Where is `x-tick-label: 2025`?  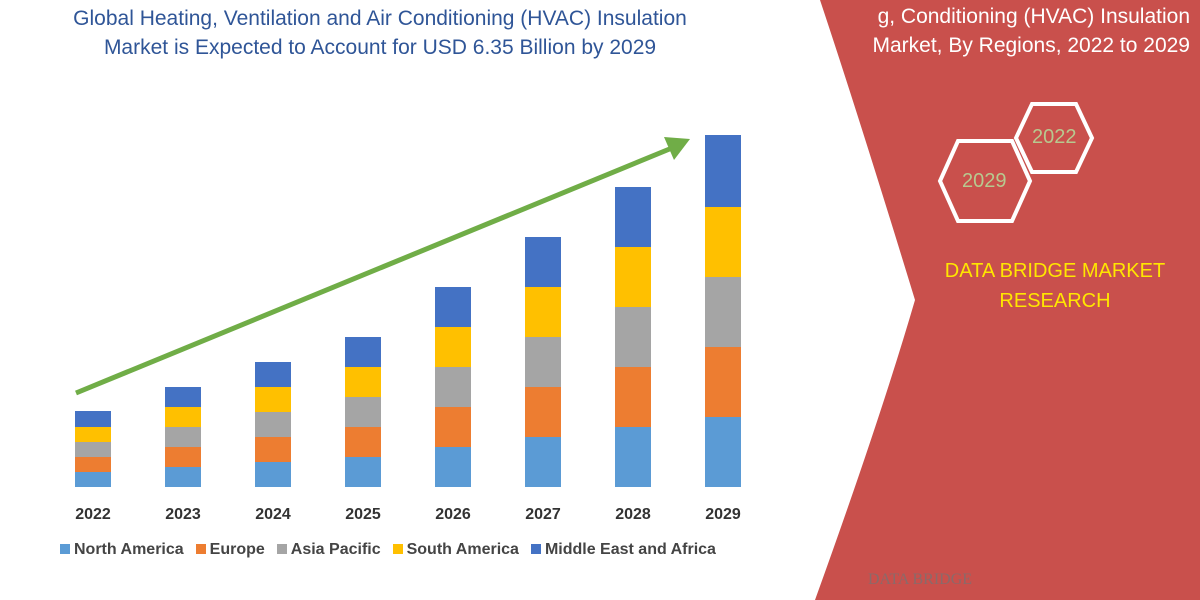 x-tick-label: 2025 is located at coordinates (363, 514).